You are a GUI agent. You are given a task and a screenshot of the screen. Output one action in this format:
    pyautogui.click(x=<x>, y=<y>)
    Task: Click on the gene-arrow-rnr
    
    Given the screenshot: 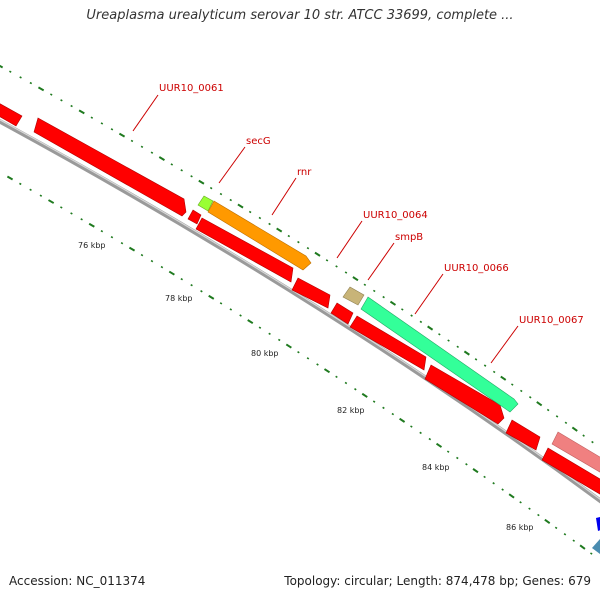 What is the action you would take?
    pyautogui.click(x=259, y=235)
    